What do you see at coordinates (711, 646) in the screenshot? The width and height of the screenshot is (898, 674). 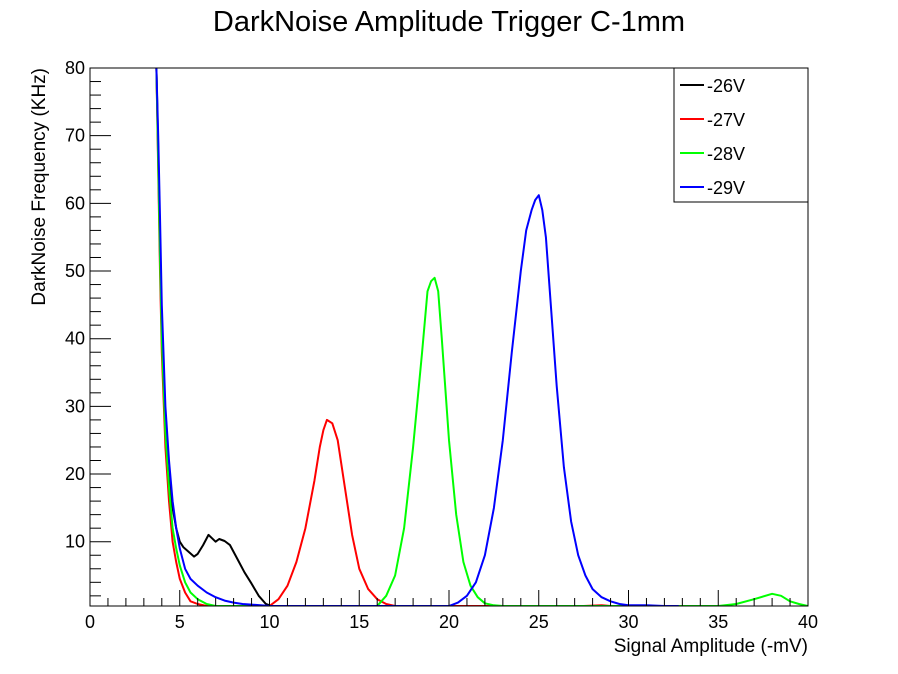 I see `x-axis-label: Signal Amplitude (-mV)` at bounding box center [711, 646].